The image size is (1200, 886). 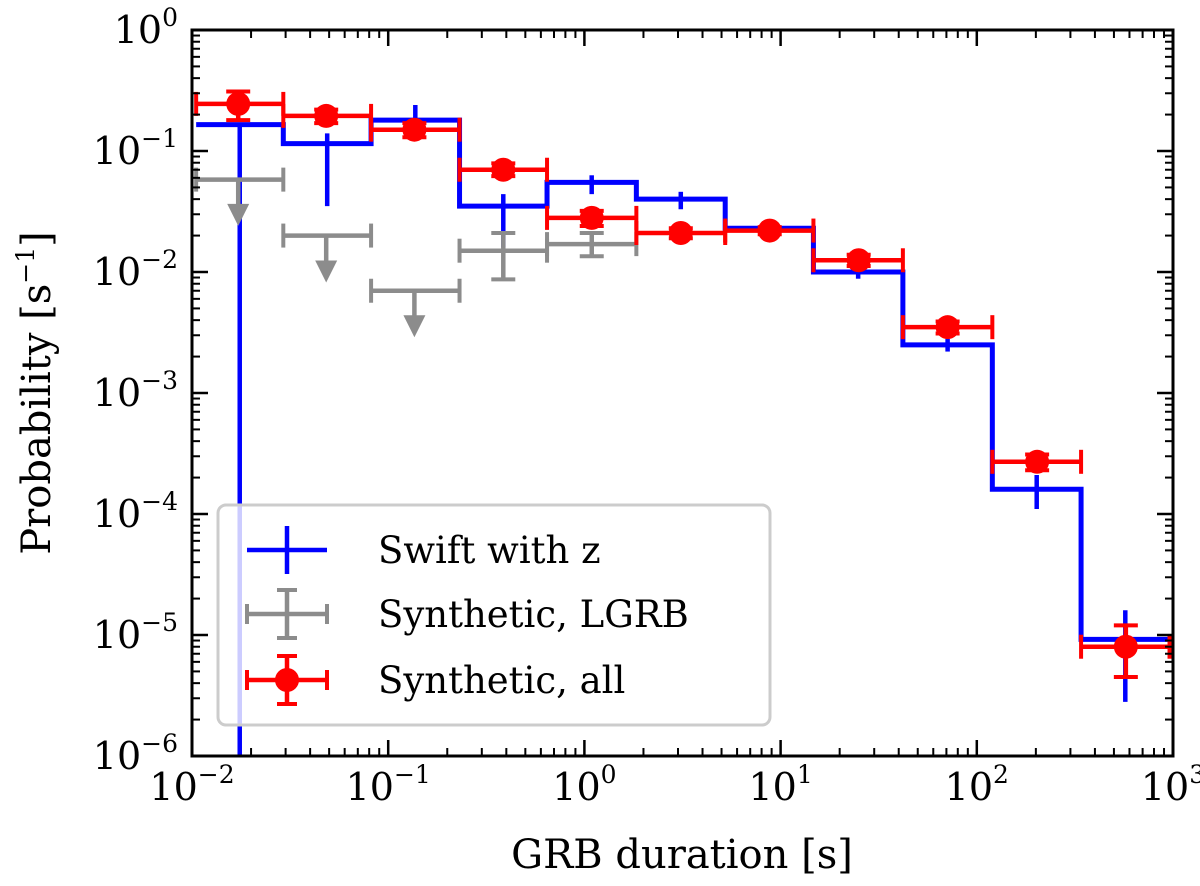 What do you see at coordinates (412, 774) in the screenshot?
I see `x-tick-label-exponent: −1` at bounding box center [412, 774].